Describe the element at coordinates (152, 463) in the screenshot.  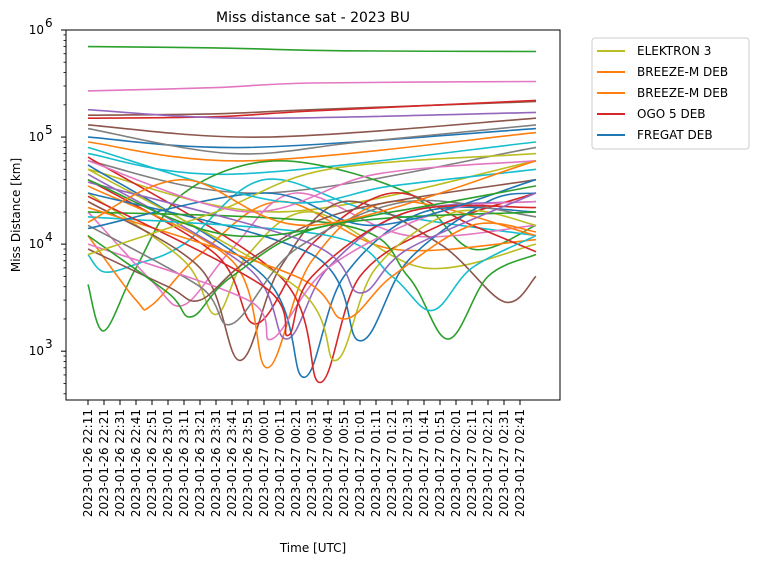
I see `x-tick-label-4: 2023-01-26 22:51` at that location.